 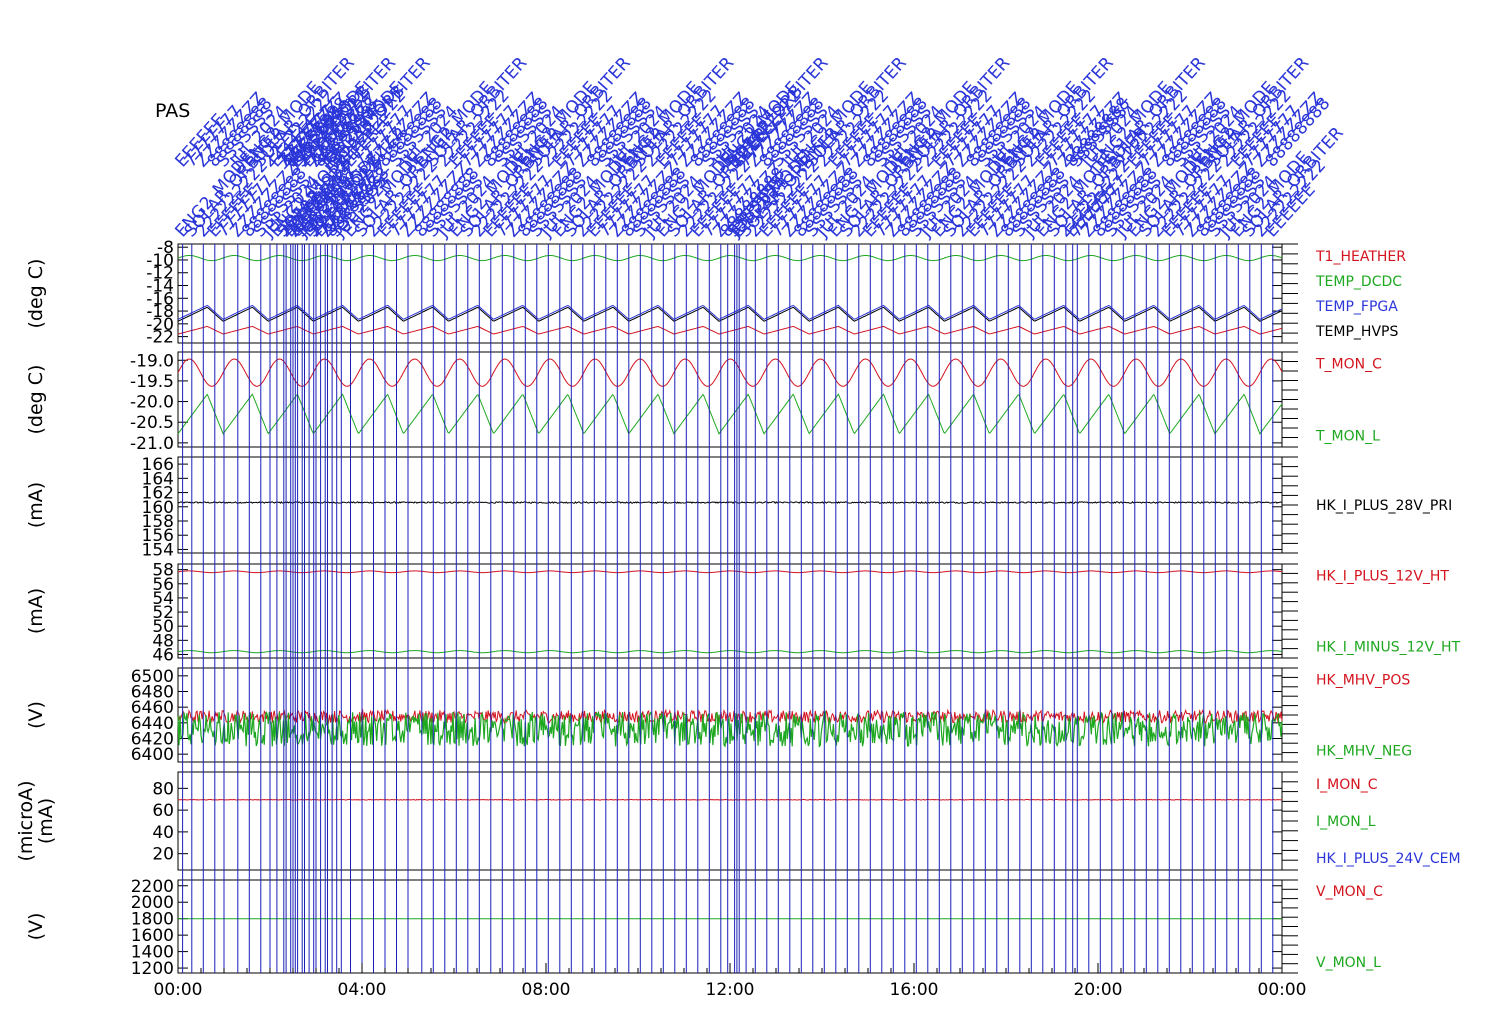 I want to click on legend-v_mon_l: V_MON_L, so click(x=1348, y=963).